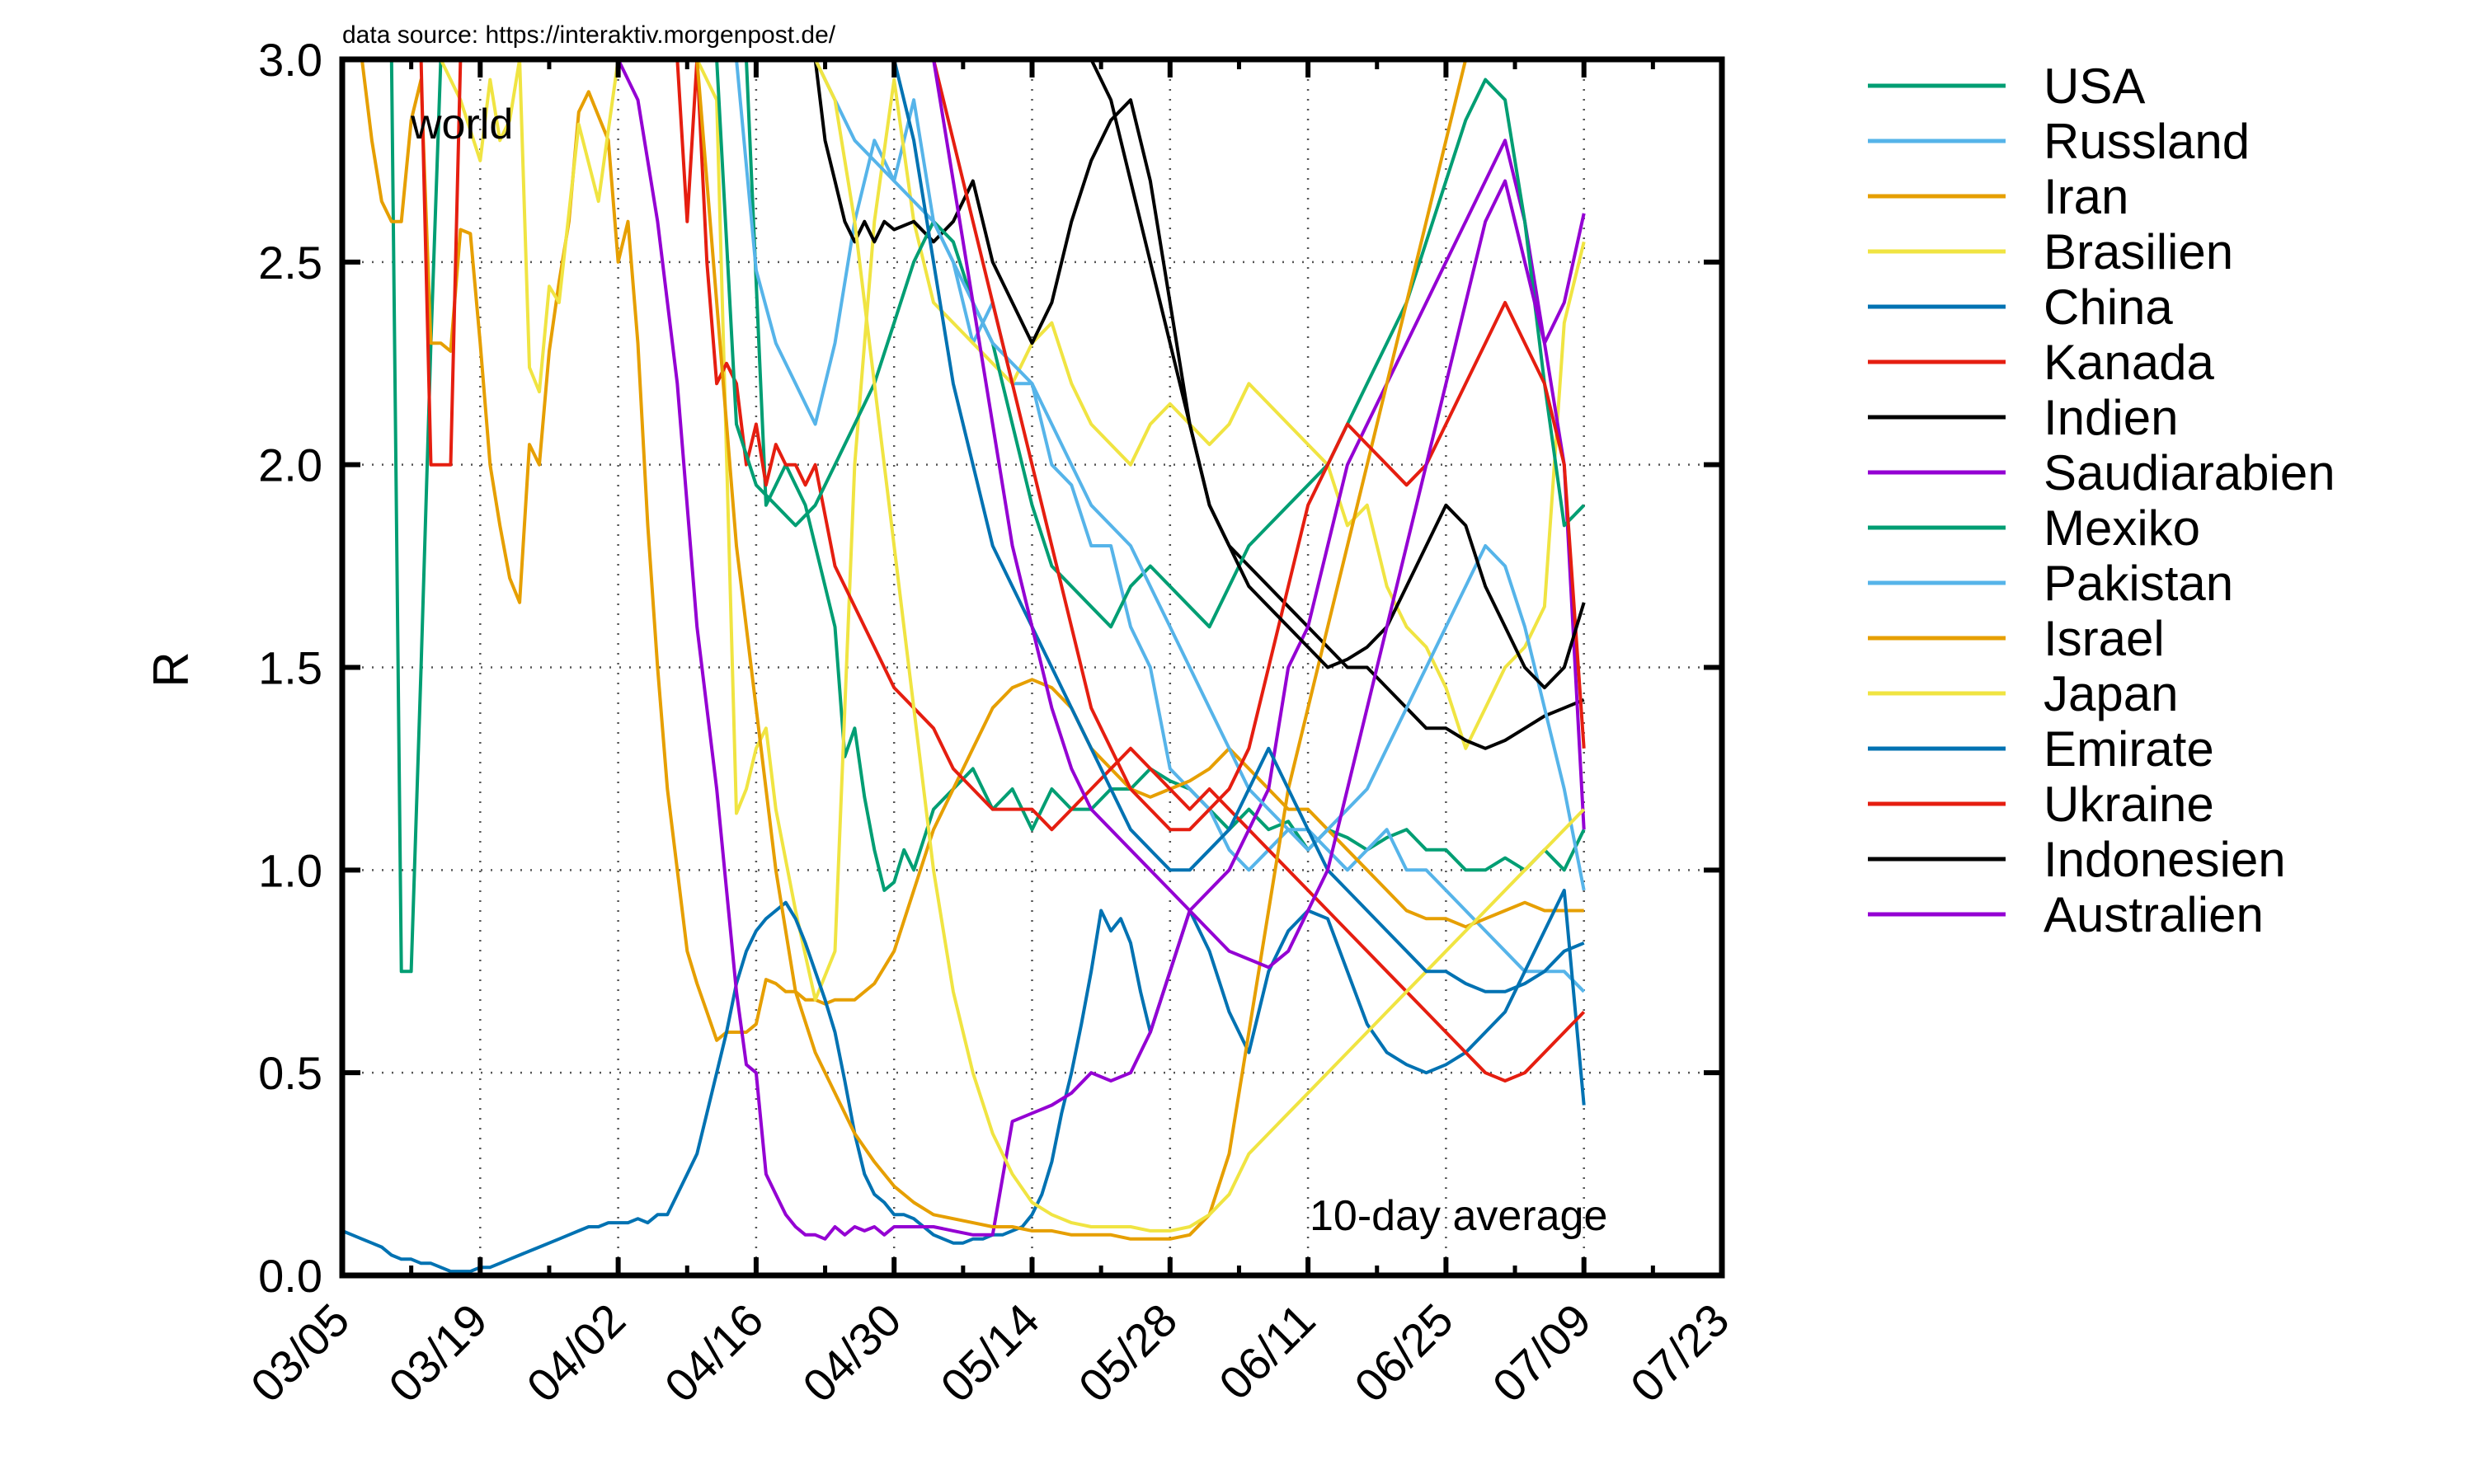 The width and height of the screenshot is (2474, 1484). I want to click on y-tick-label: 0.5, so click(290, 1073).